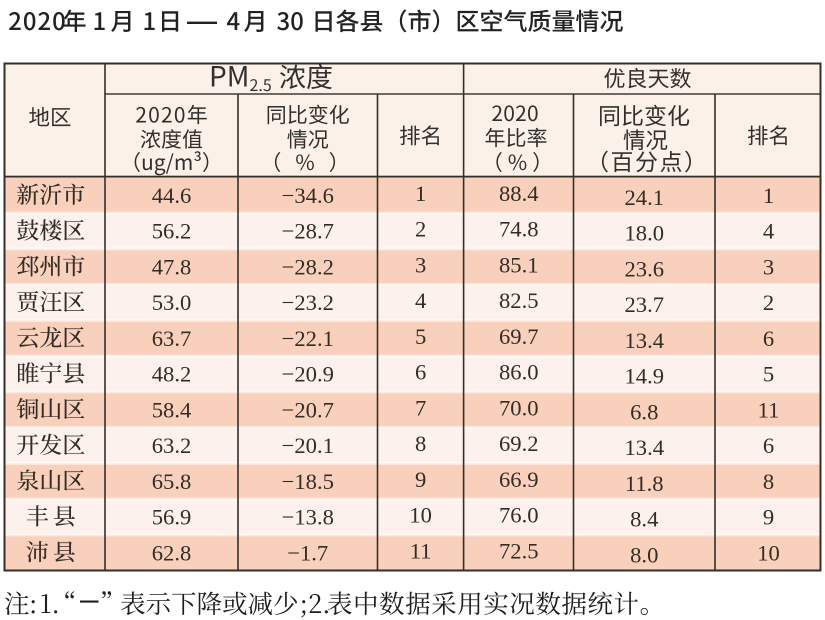  Describe the element at coordinates (308, 409) in the screenshot. I see `svg-text: −20.7` at that location.